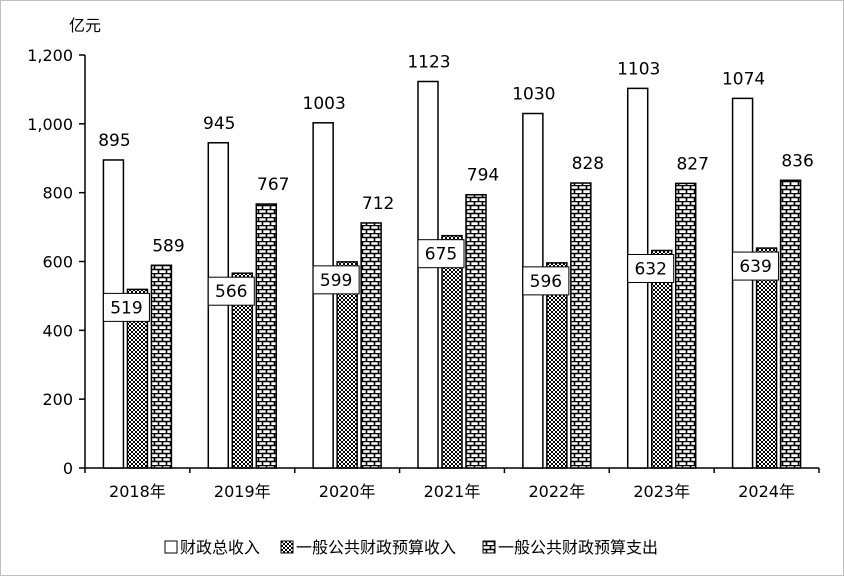  I want to click on data-label: 639, so click(755, 267).